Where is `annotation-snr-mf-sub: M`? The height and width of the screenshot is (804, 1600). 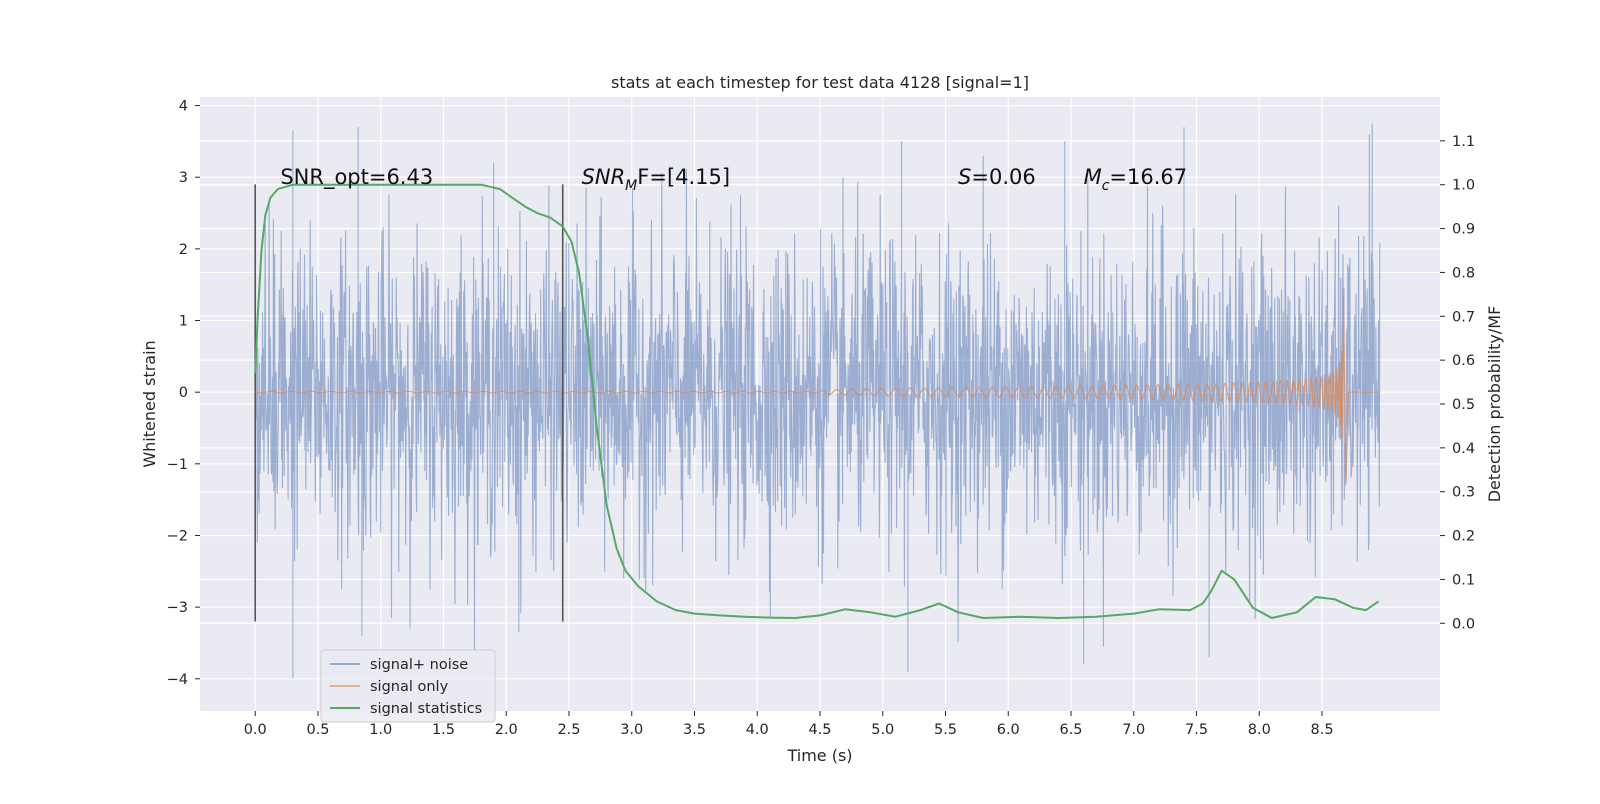
annotation-snr-mf-sub: M is located at coordinates (631, 186).